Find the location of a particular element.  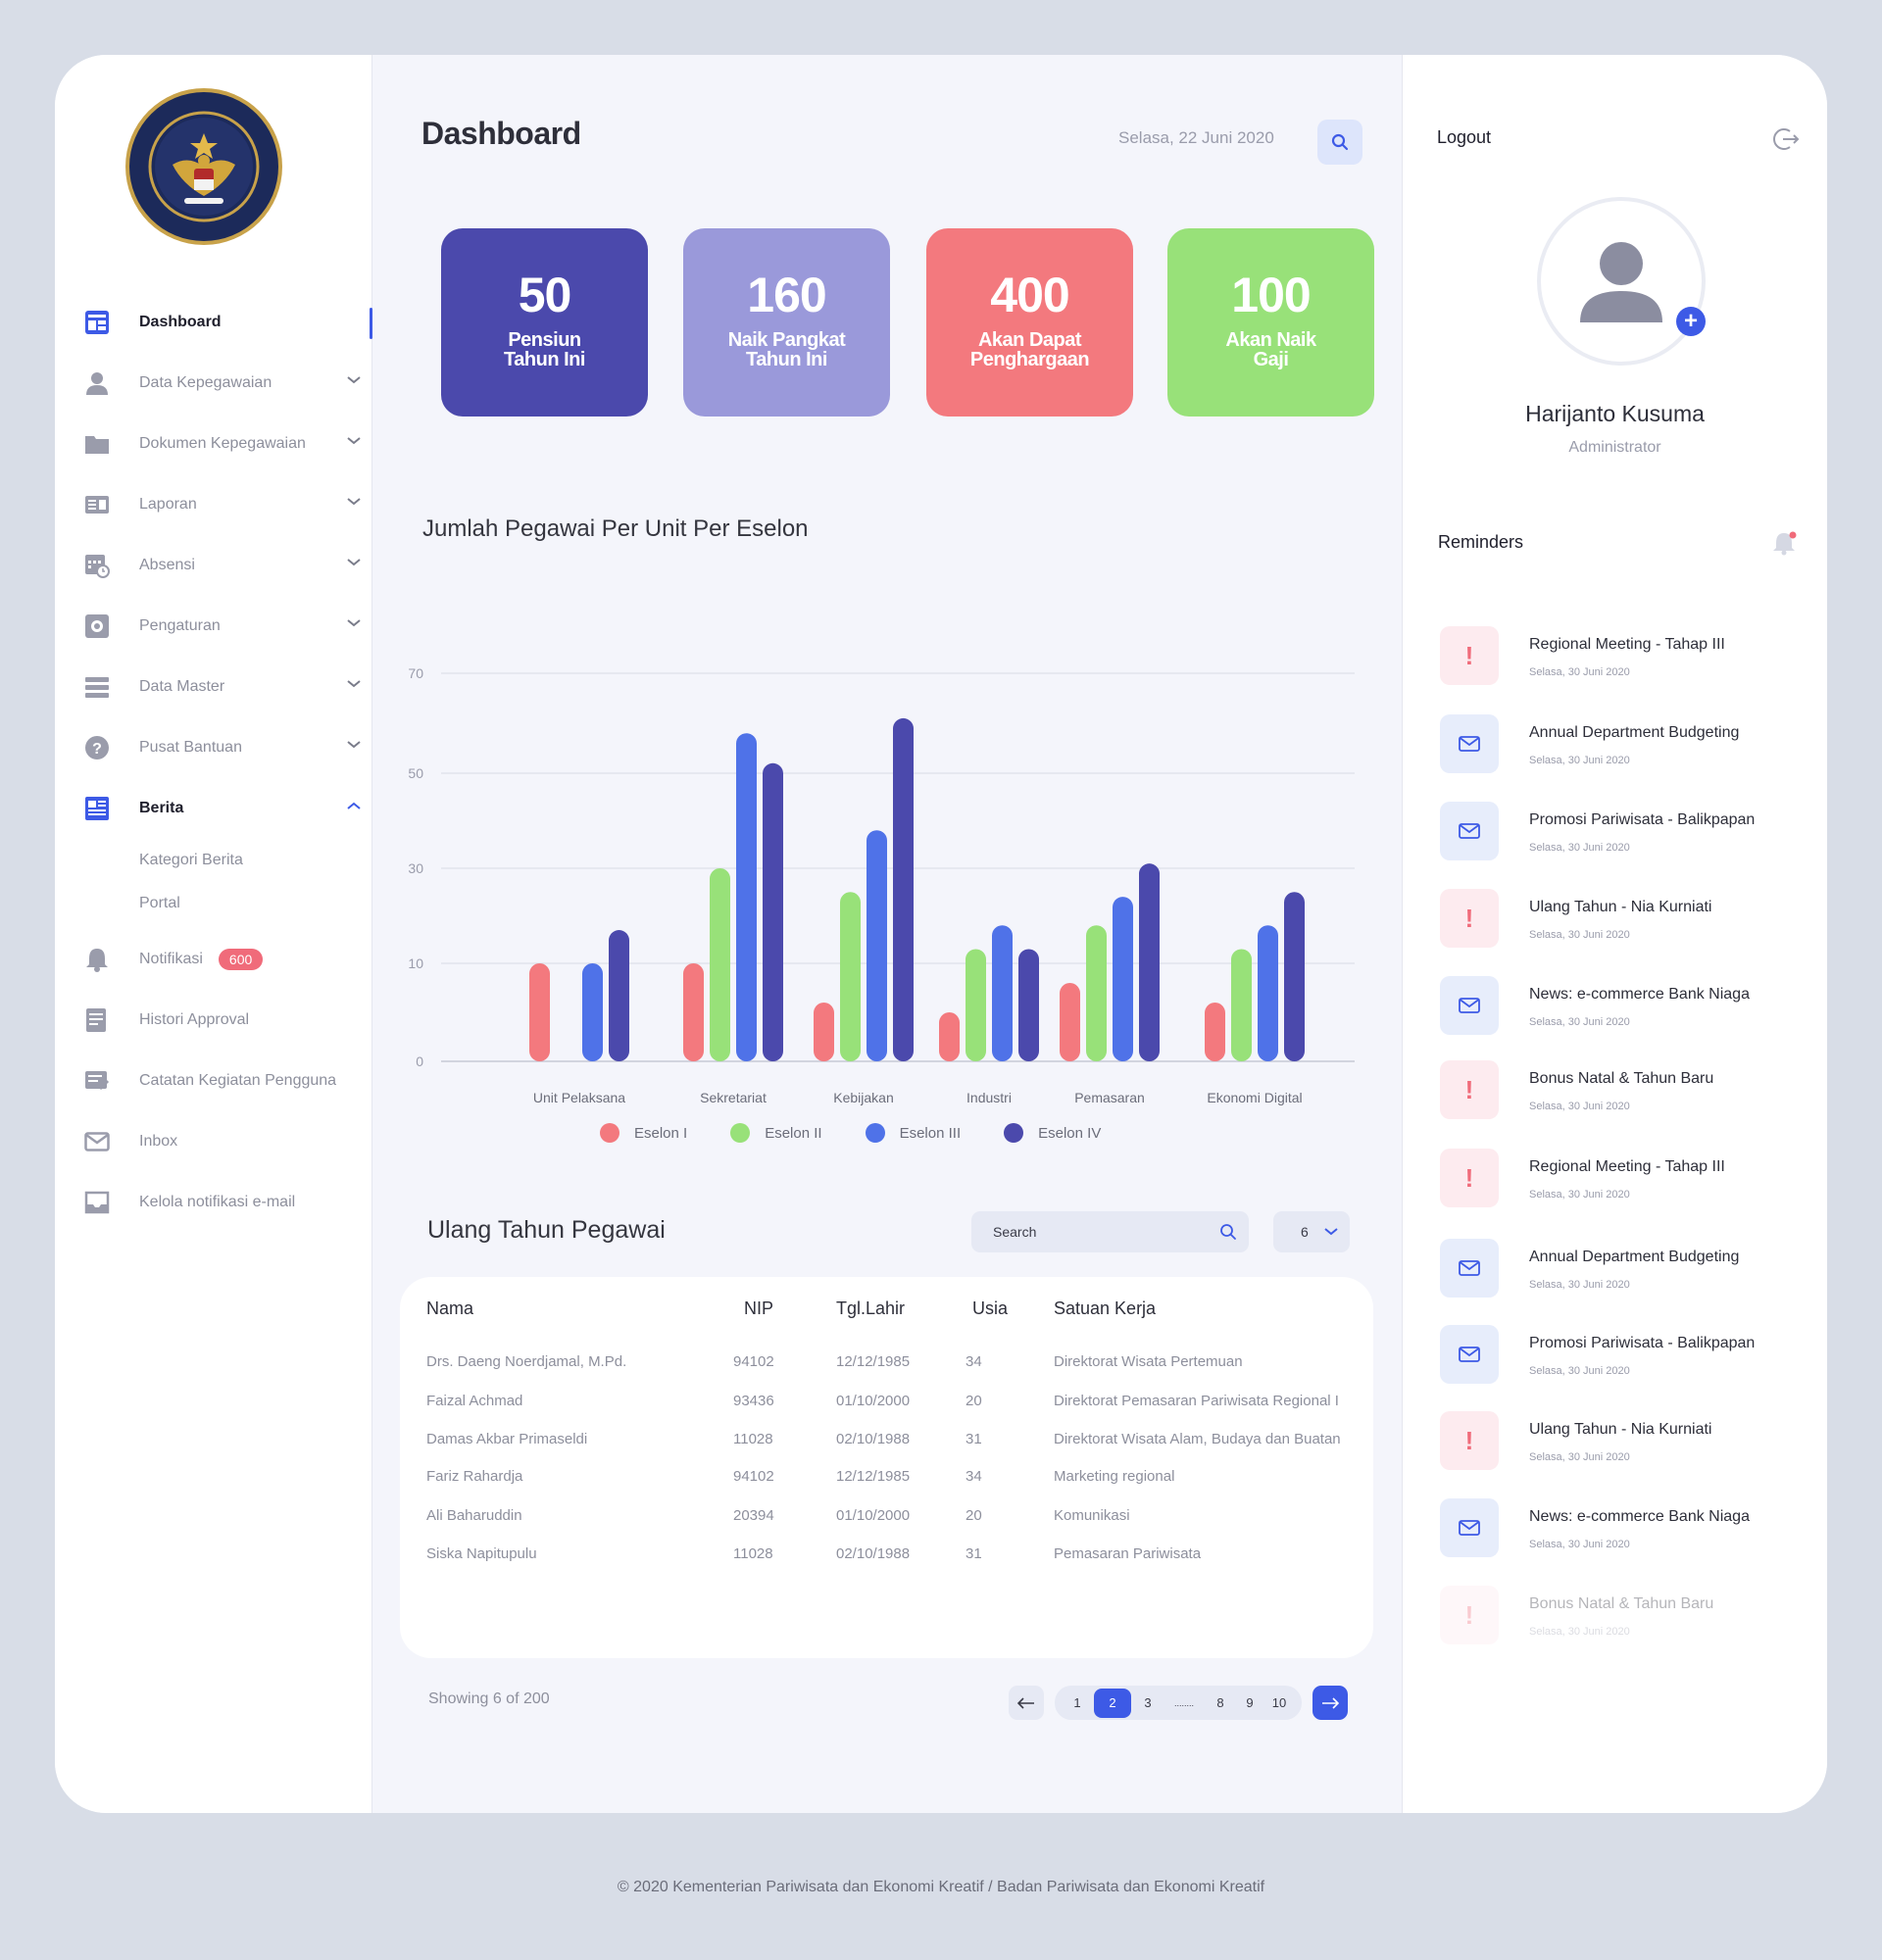

page-size-value: 6 is located at coordinates (1305, 1232).